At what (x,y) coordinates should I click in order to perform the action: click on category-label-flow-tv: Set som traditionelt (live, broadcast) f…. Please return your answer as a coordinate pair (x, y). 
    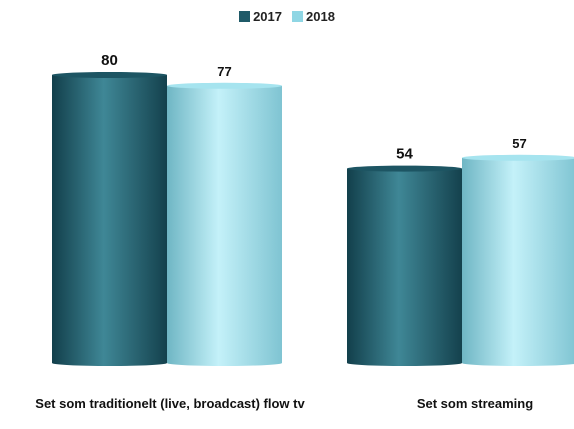
    Looking at the image, I should click on (170, 403).